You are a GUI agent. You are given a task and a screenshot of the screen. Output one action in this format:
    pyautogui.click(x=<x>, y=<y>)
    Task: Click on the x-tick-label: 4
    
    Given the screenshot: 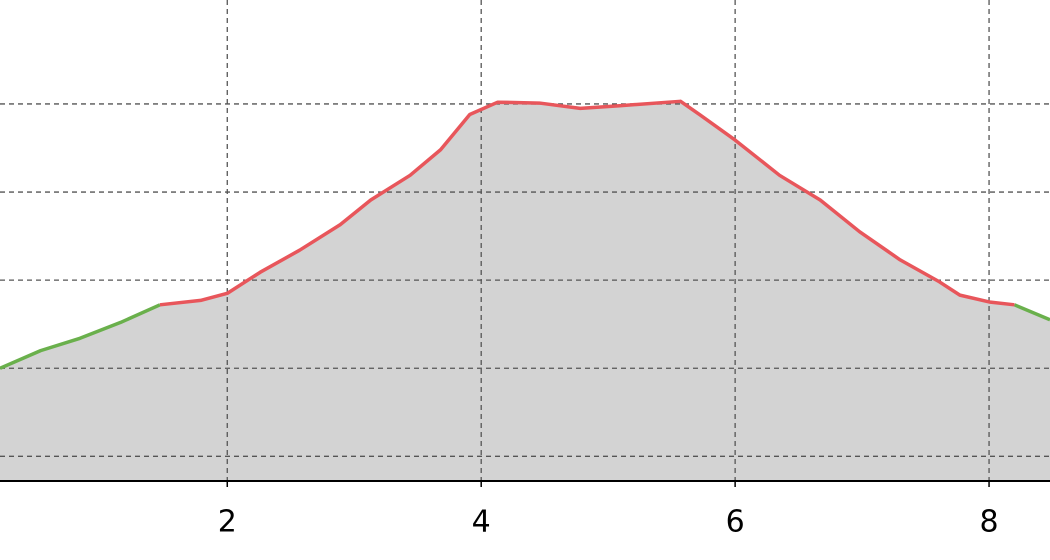 What is the action you would take?
    pyautogui.click(x=481, y=522)
    